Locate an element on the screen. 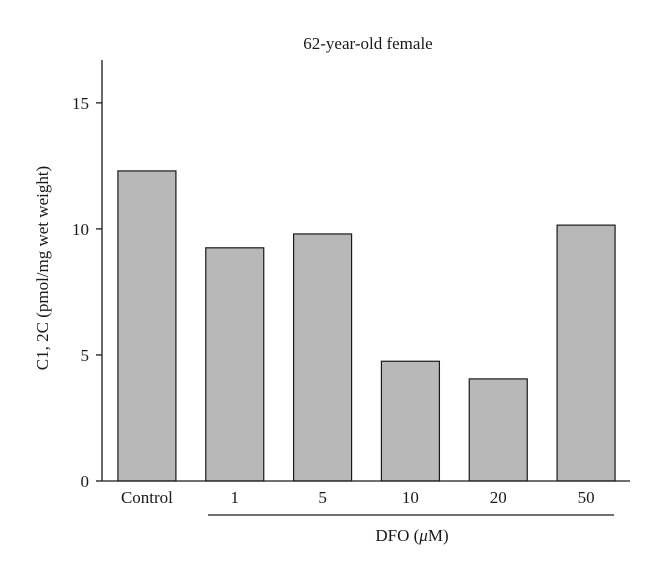  y-axis-label: C1, 2C (pmol/mg wet weight) is located at coordinates (42, 268).